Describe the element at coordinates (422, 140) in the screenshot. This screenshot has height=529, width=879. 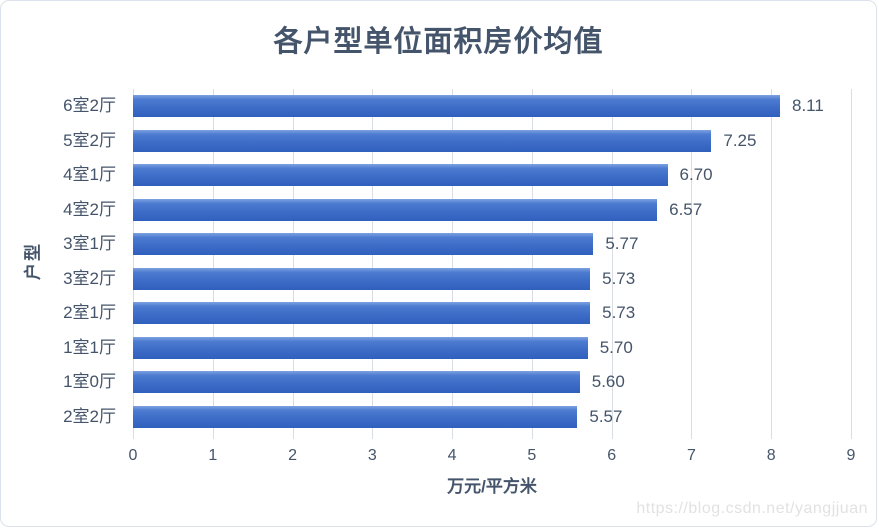
I see `bar-5室2厅` at that location.